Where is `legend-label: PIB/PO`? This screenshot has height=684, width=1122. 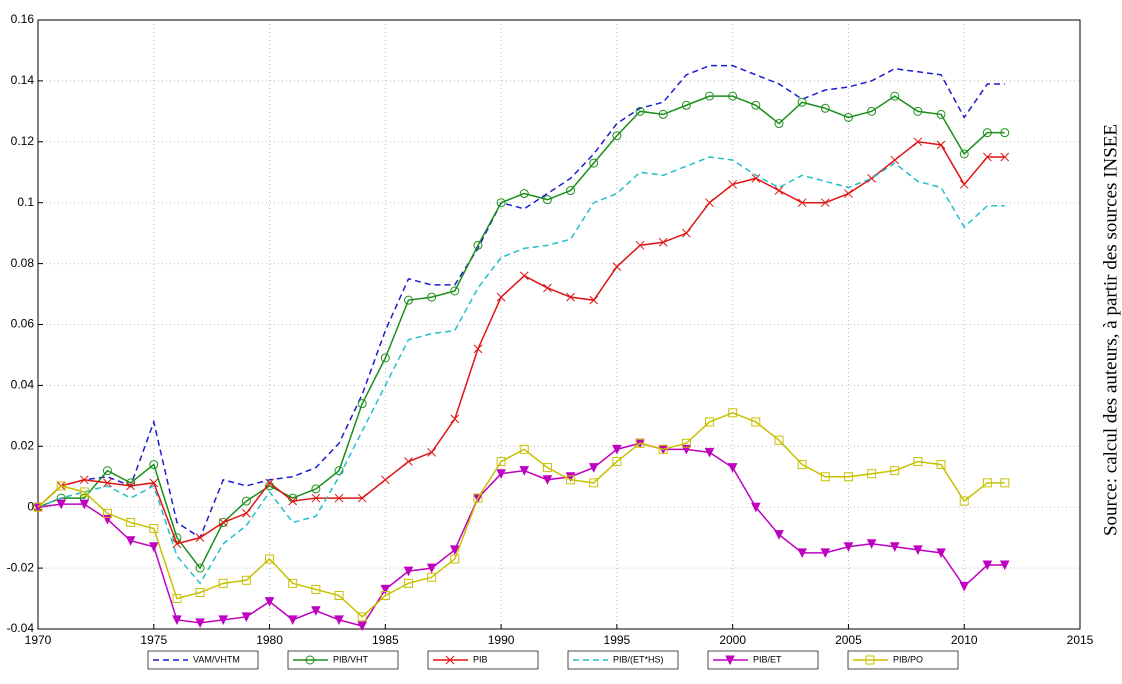
legend-label: PIB/PO is located at coordinates (908, 659).